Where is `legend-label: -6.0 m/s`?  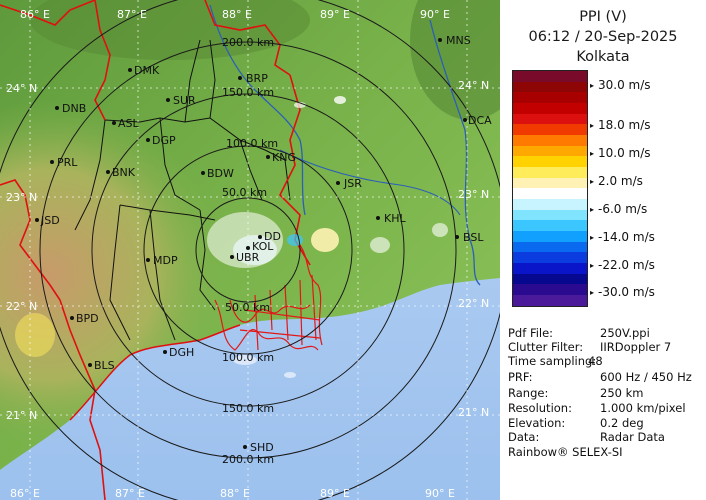
legend-label: -6.0 m/s is located at coordinates (618, 209).